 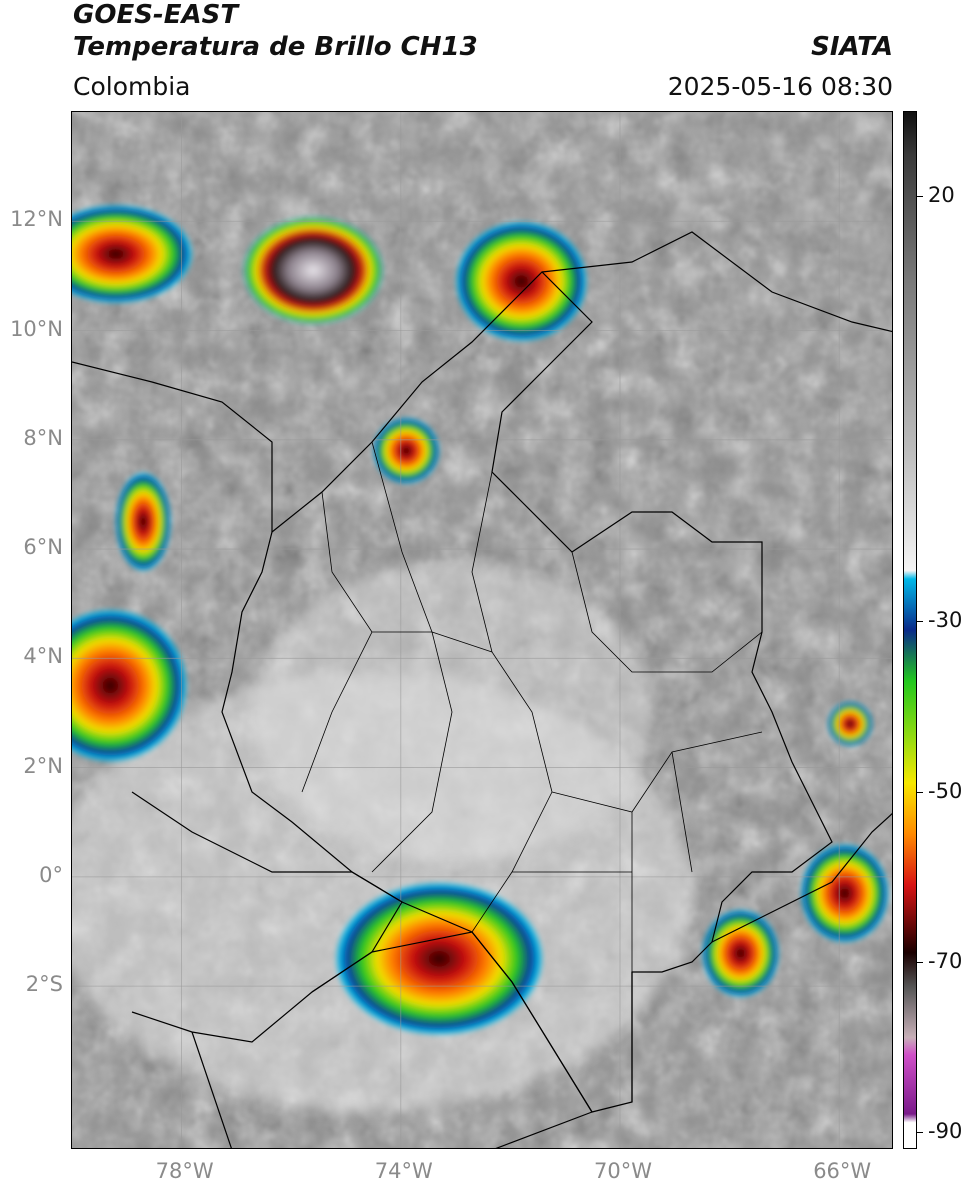 I want to click on lat-tick-label: 12°N, so click(x=36, y=219).